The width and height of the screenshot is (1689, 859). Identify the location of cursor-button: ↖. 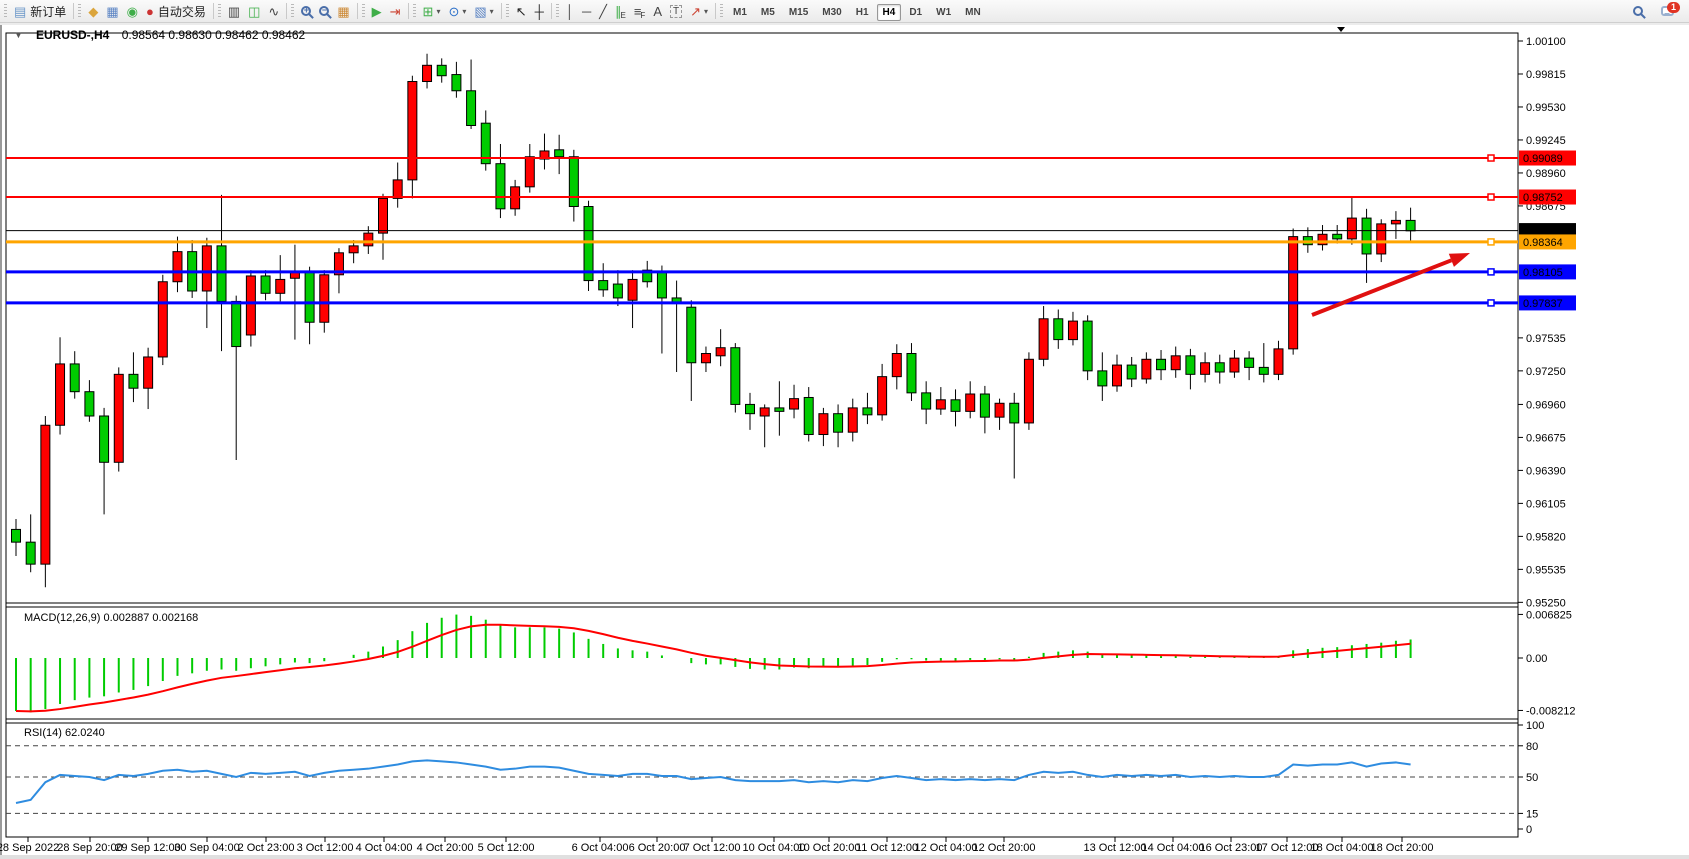
(521, 11).